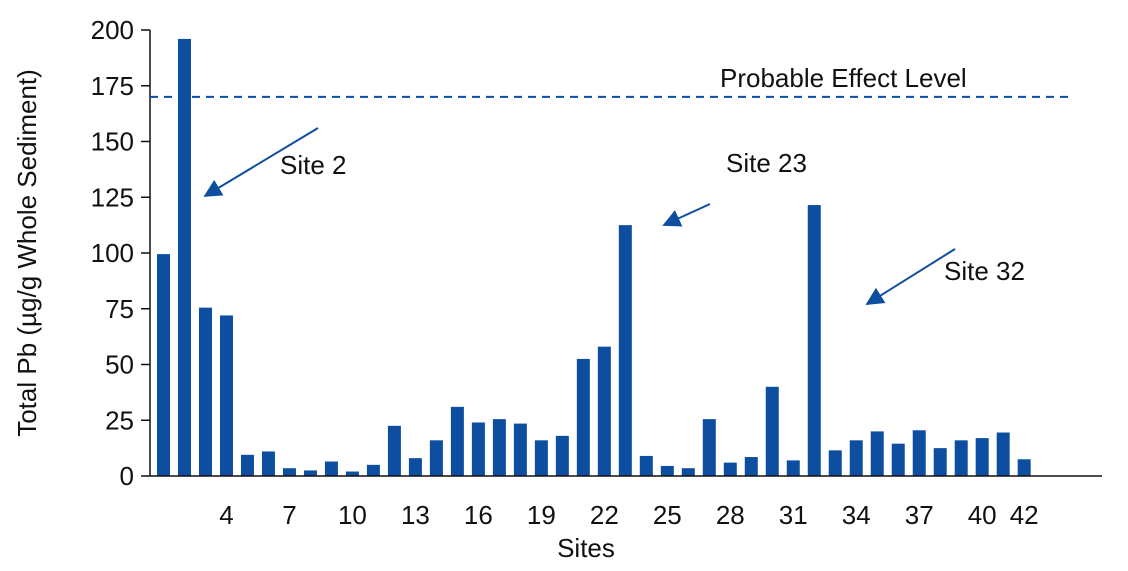  I want to click on y-tick-label: 50, so click(119, 365).